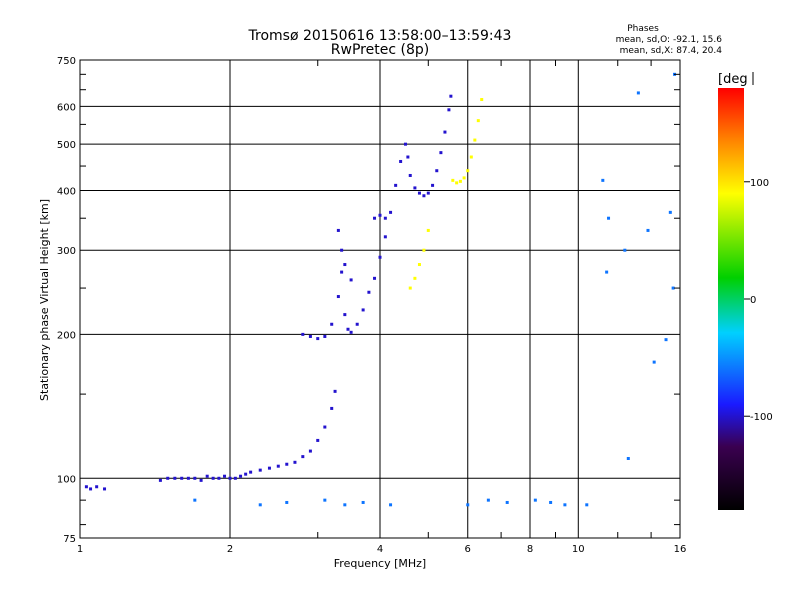  Describe the element at coordinates (66, 479) in the screenshot. I see `y-tick-label: 100` at that location.